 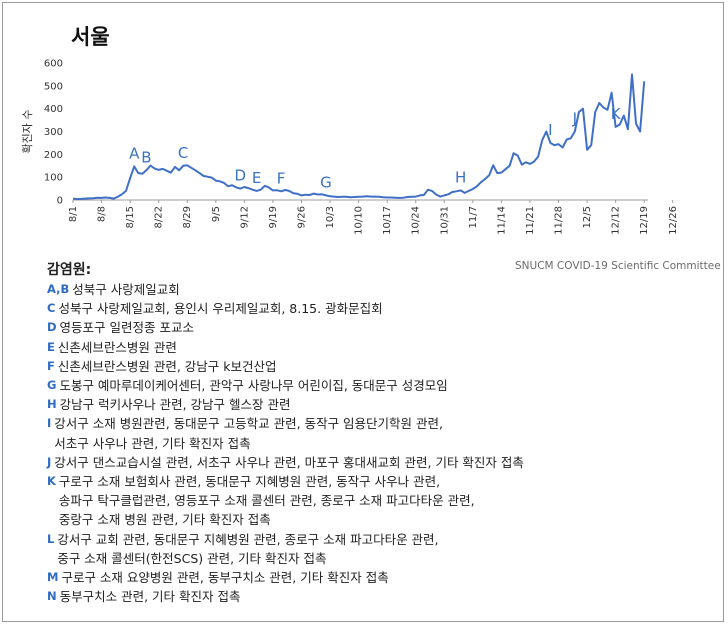 What do you see at coordinates (330, 217) in the screenshot?
I see `x-tick-label: 10/3` at bounding box center [330, 217].